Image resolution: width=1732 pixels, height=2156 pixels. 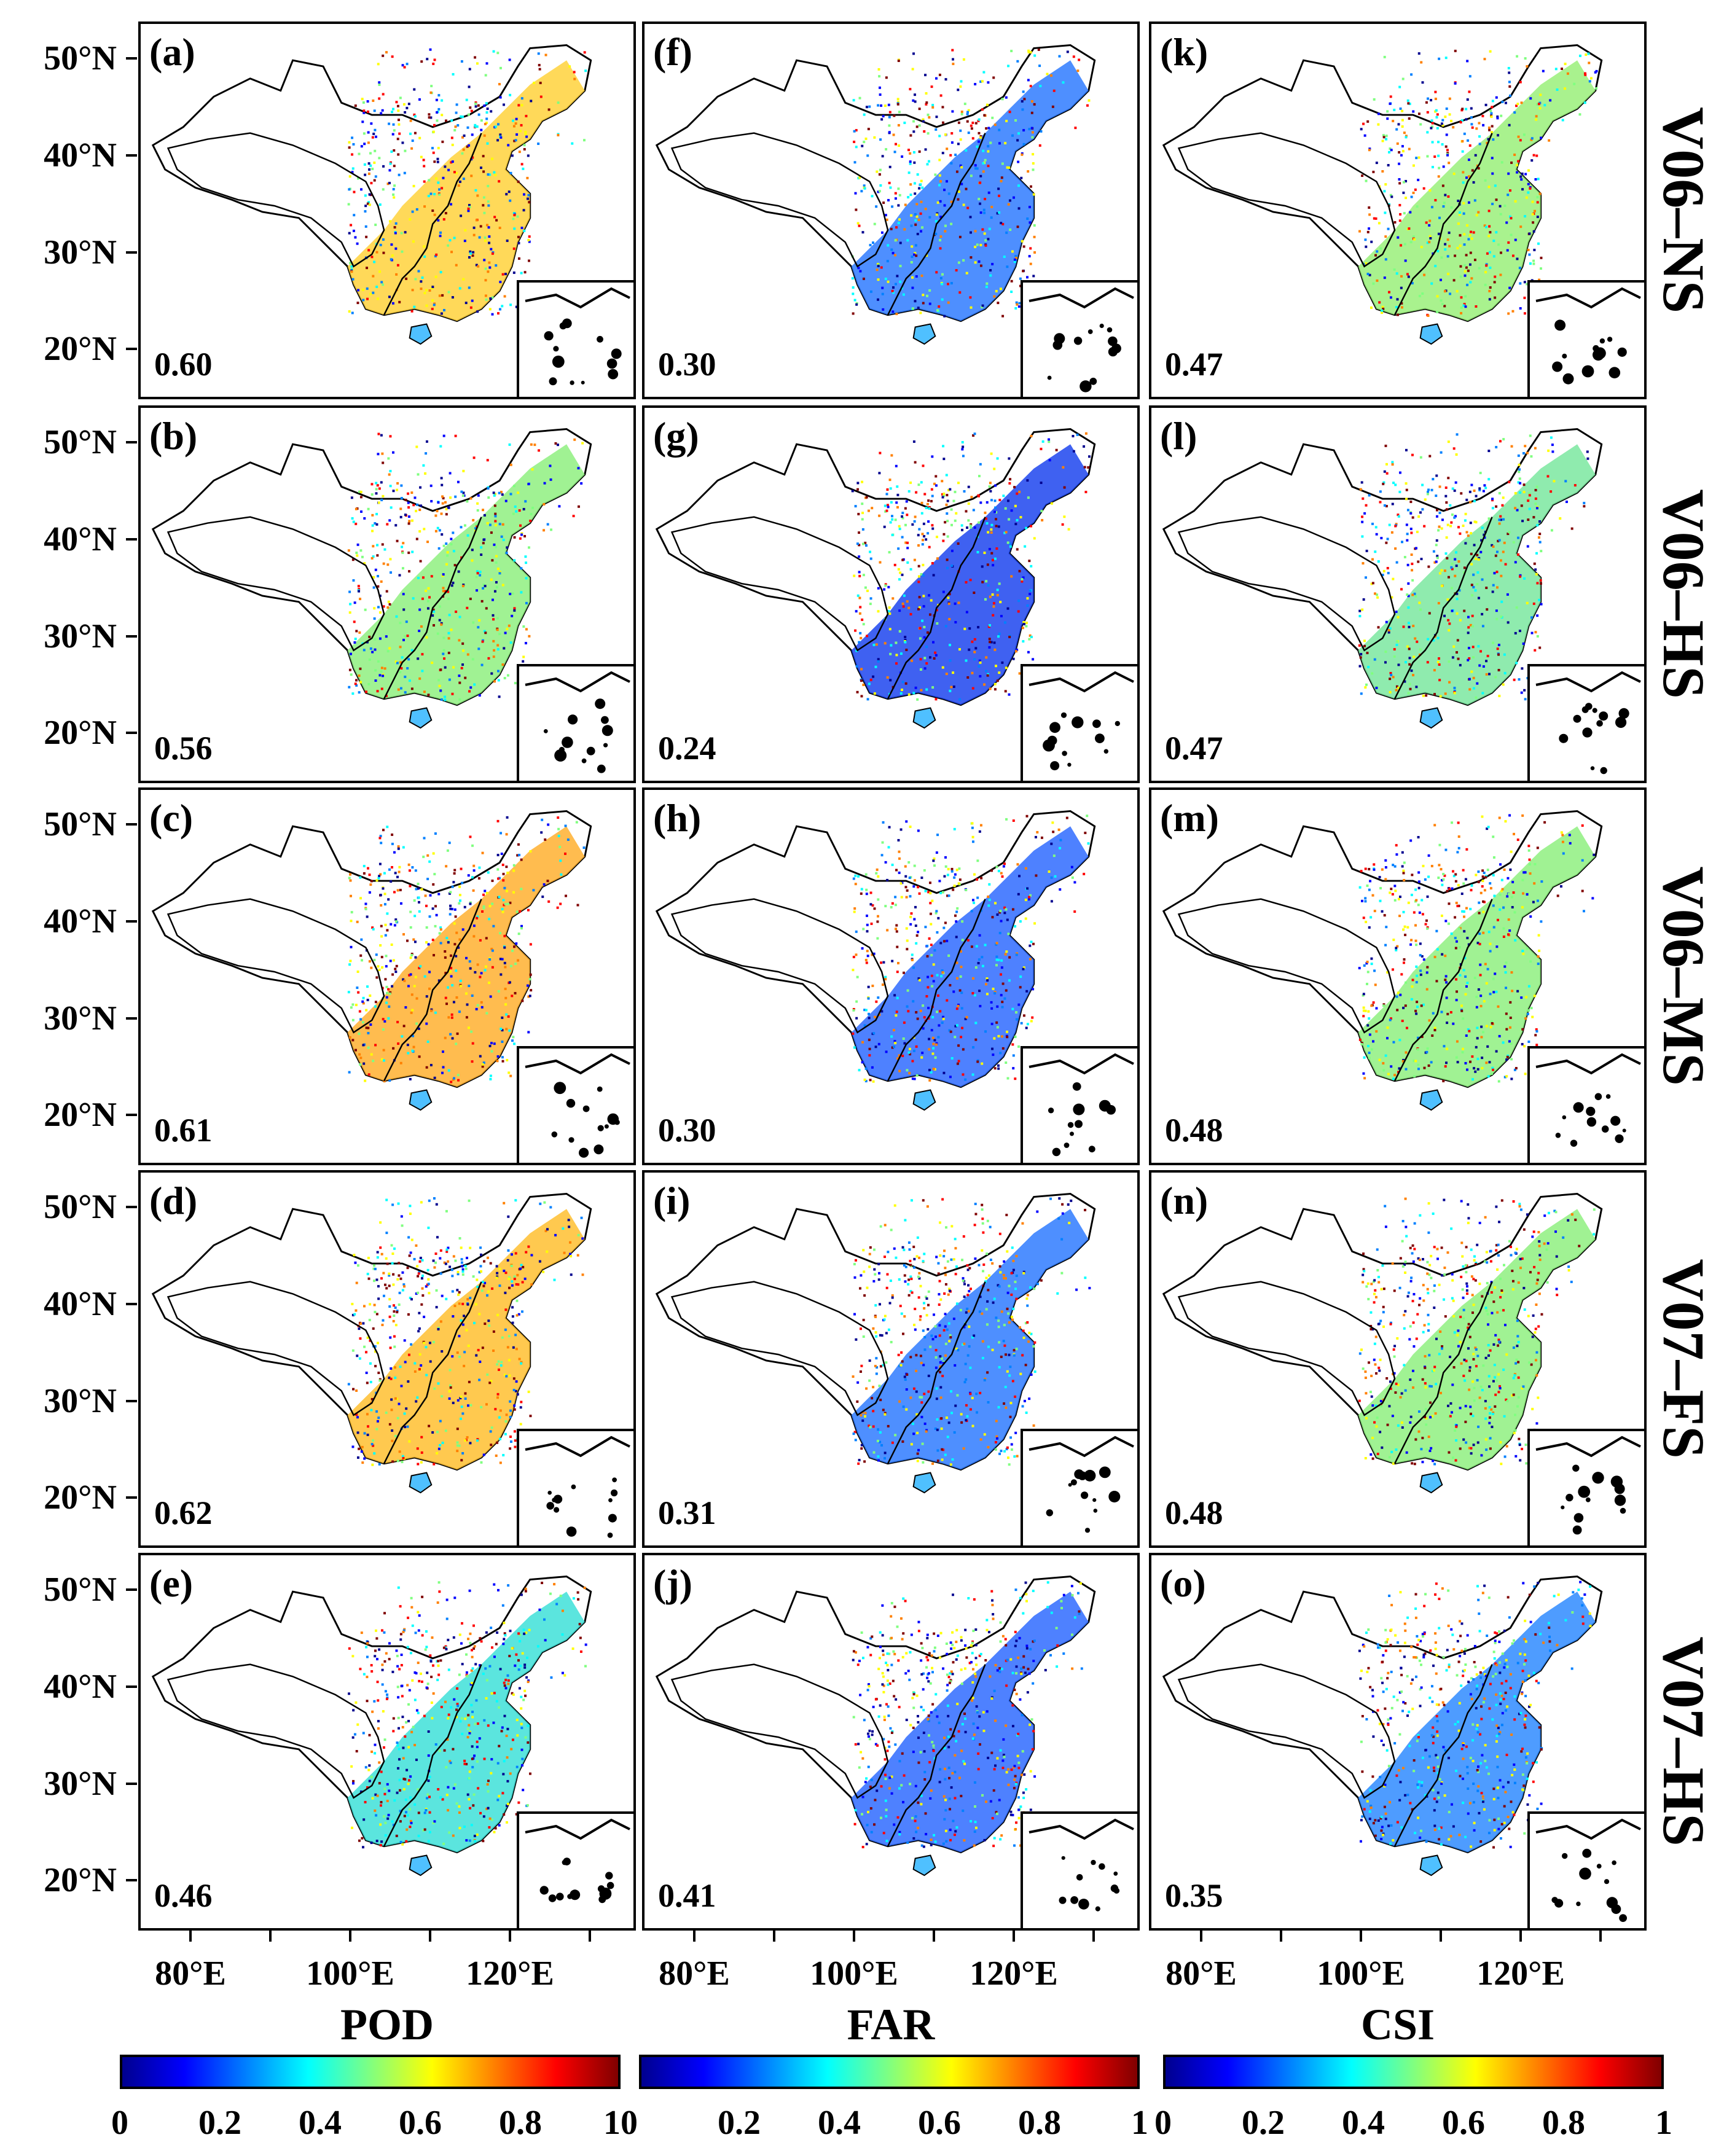 What do you see at coordinates (1085, 1495) in the screenshot?
I see `island` at bounding box center [1085, 1495].